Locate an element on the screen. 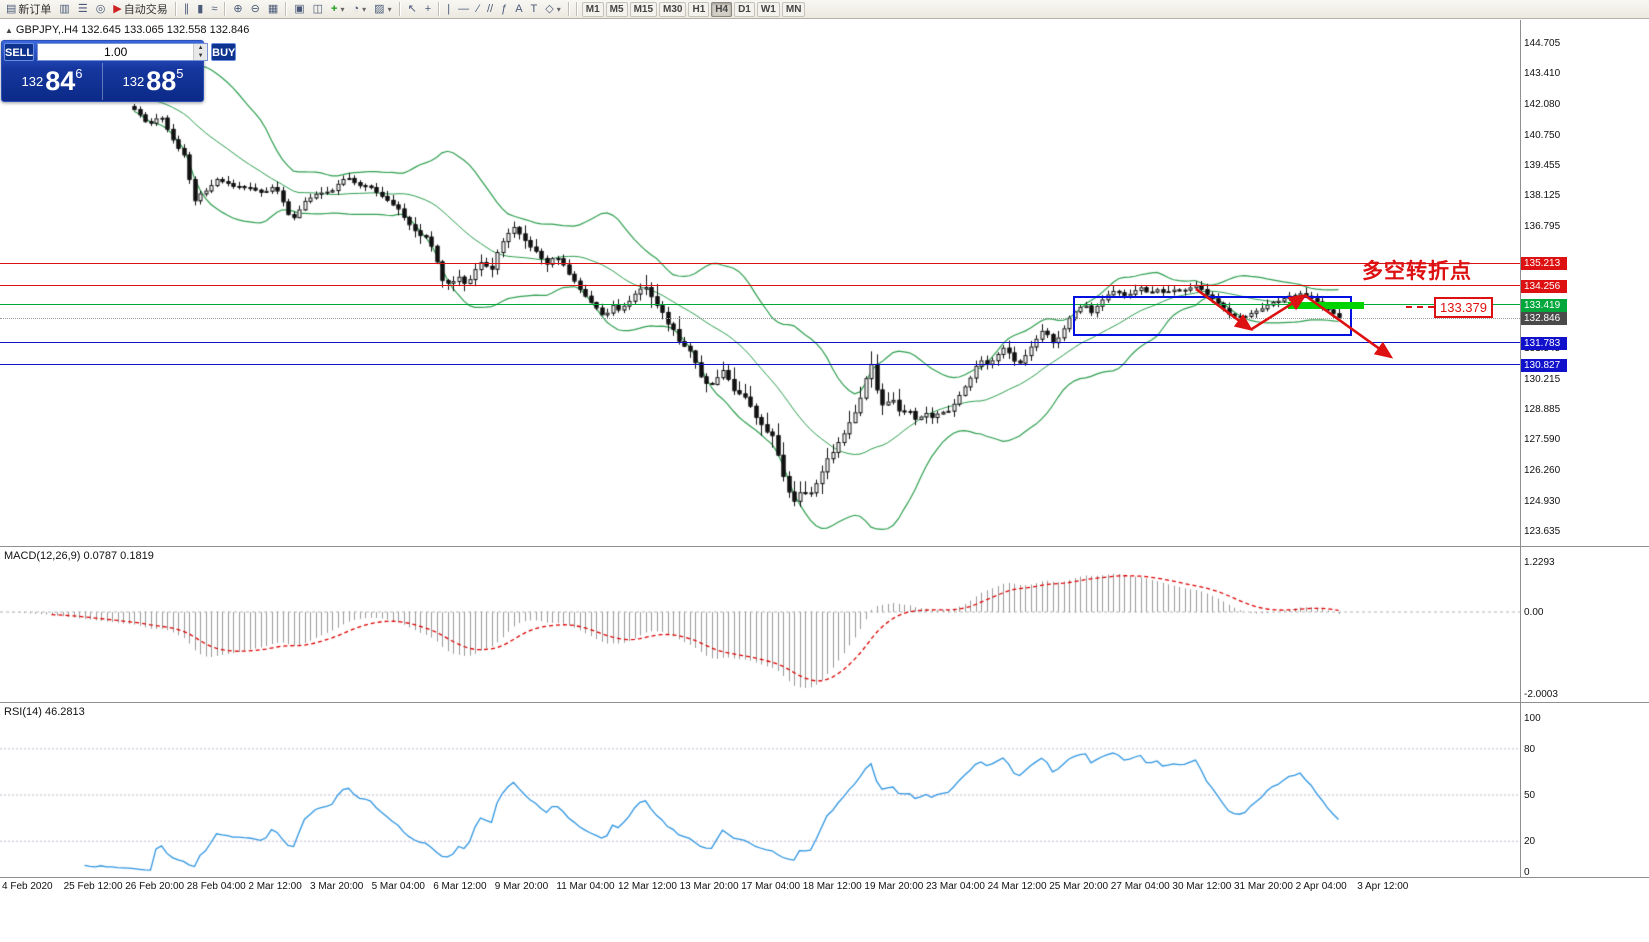  lot-decrease-button: ▼ is located at coordinates (201, 56).